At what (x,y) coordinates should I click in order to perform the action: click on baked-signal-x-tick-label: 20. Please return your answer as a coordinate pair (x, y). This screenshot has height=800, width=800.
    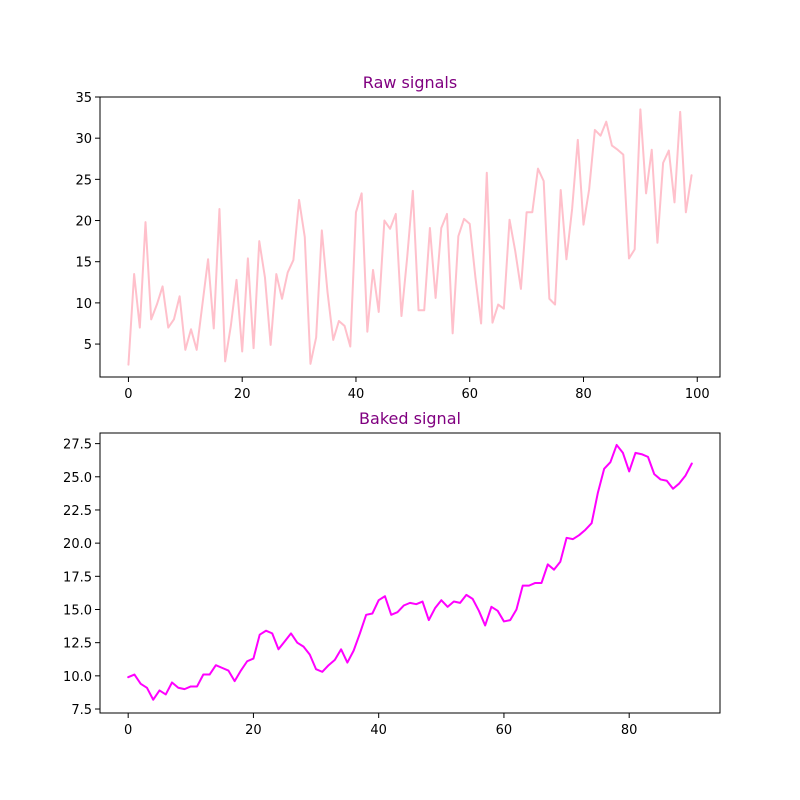
    Looking at the image, I should click on (253, 730).